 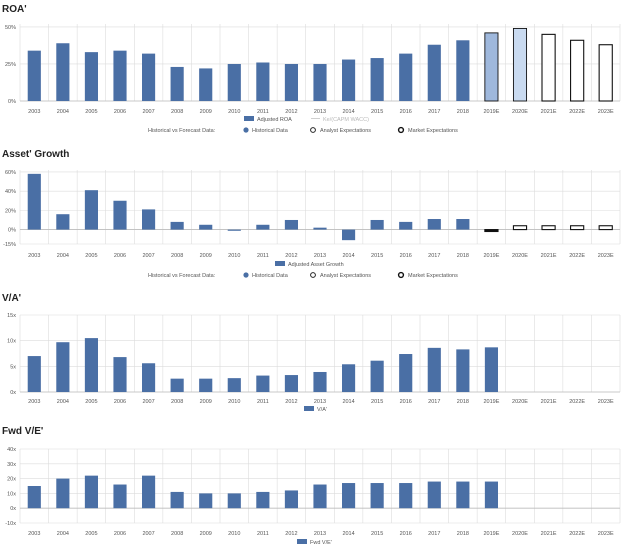 I want to click on x-tick-label: 2017, so click(x=434, y=402).